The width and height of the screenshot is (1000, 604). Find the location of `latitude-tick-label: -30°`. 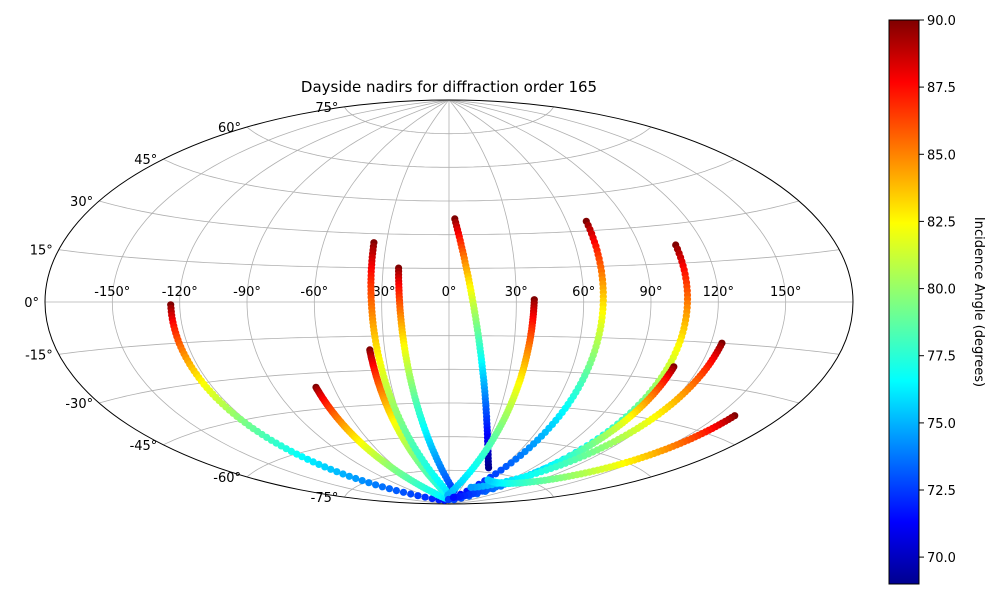

latitude-tick-label: -30° is located at coordinates (79, 404).